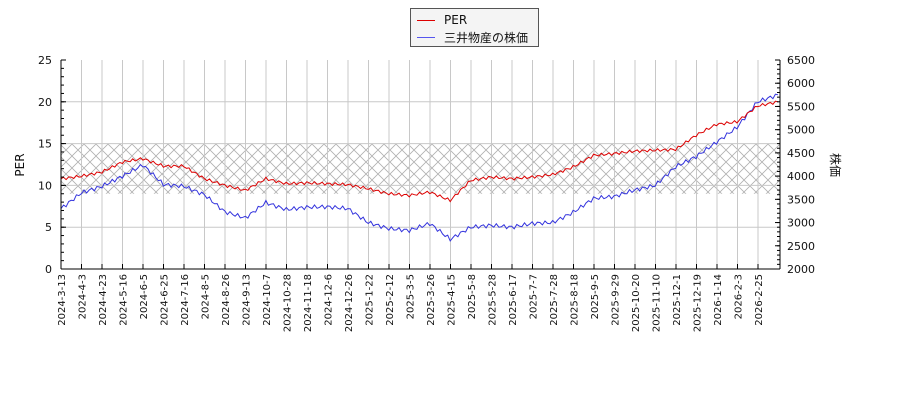 This screenshot has height=400, width=900. I want to click on legend-swatch-price, so click(426, 37).